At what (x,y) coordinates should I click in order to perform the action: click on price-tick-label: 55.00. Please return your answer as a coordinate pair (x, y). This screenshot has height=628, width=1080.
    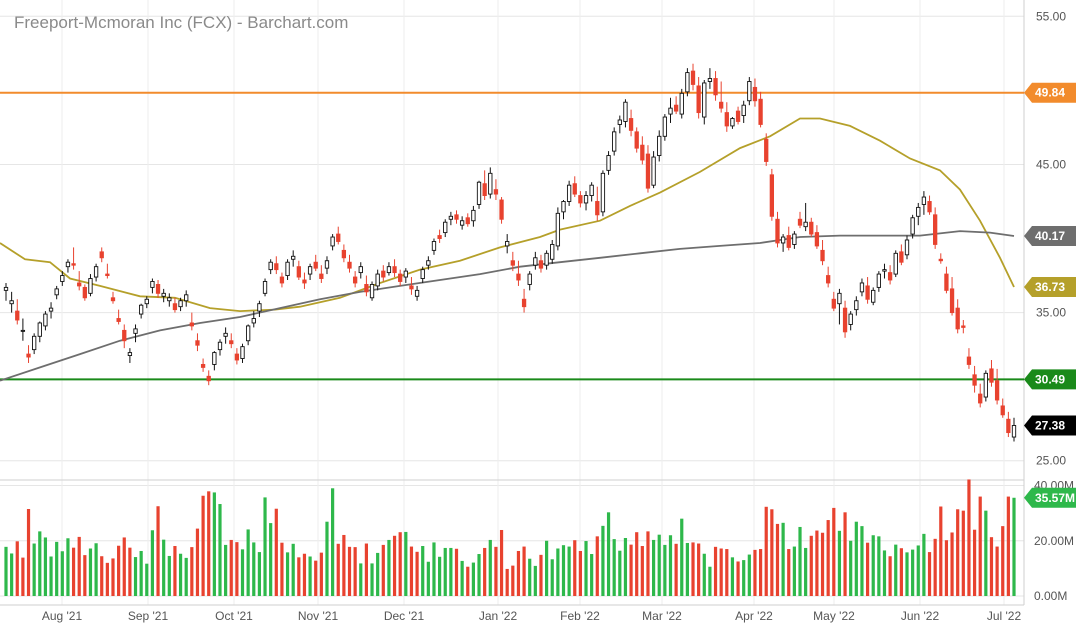
    Looking at the image, I should click on (1051, 16).